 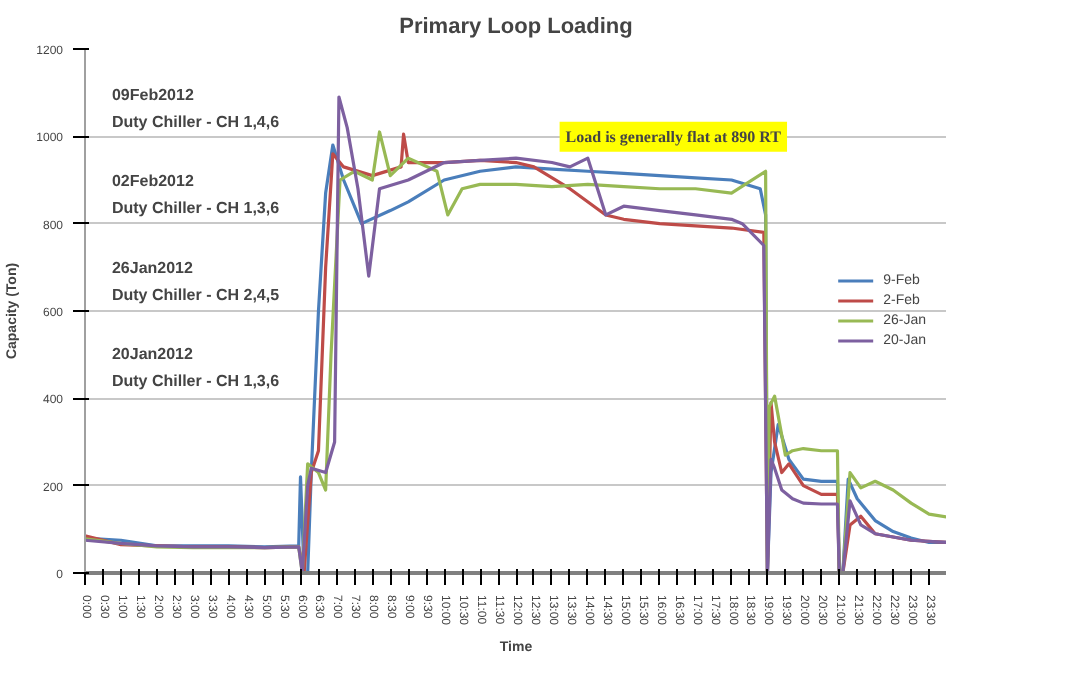 What do you see at coordinates (674, 136) in the screenshot?
I see `annotation: Load is generally flat at 890 RT` at bounding box center [674, 136].